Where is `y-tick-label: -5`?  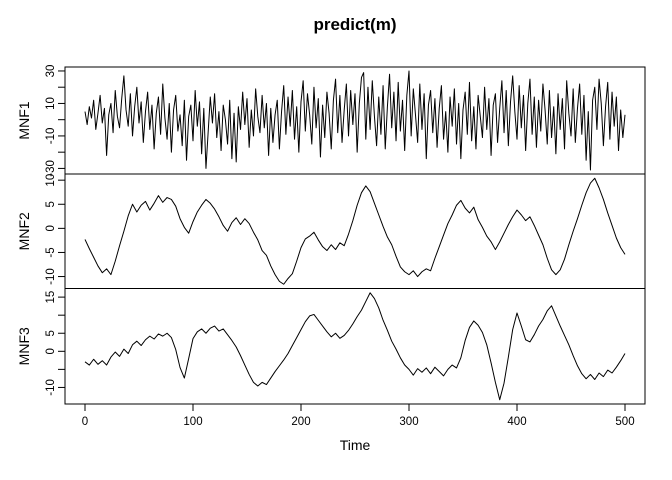
y-tick-label: -5 is located at coordinates (51, 252).